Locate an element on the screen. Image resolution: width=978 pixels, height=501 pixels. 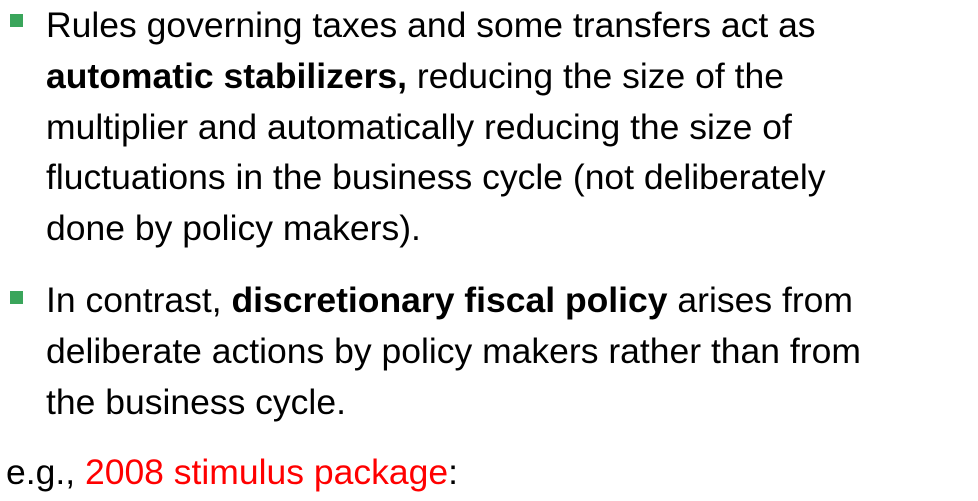
text-line: done by policy makers). is located at coordinates (233, 228).